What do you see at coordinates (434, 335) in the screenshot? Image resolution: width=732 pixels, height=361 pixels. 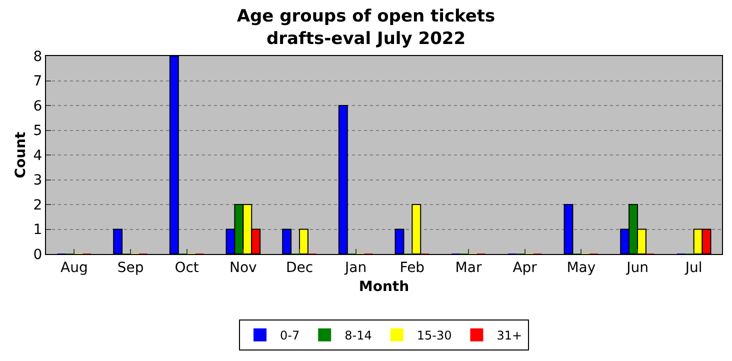 I see `legend-label: 15-30` at bounding box center [434, 335].